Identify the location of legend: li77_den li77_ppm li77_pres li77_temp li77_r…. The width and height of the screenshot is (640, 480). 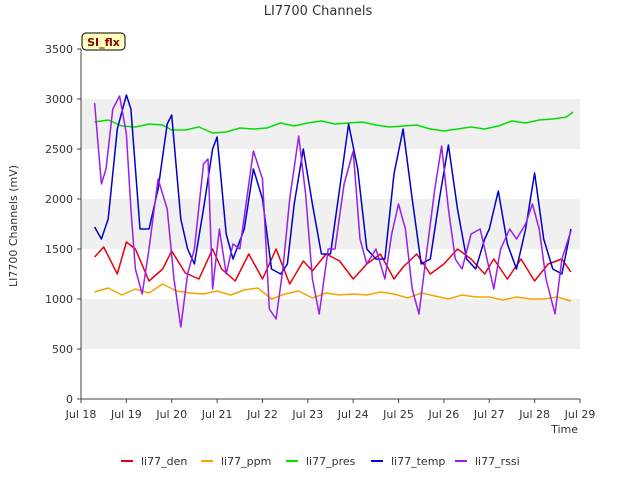
(320, 461).